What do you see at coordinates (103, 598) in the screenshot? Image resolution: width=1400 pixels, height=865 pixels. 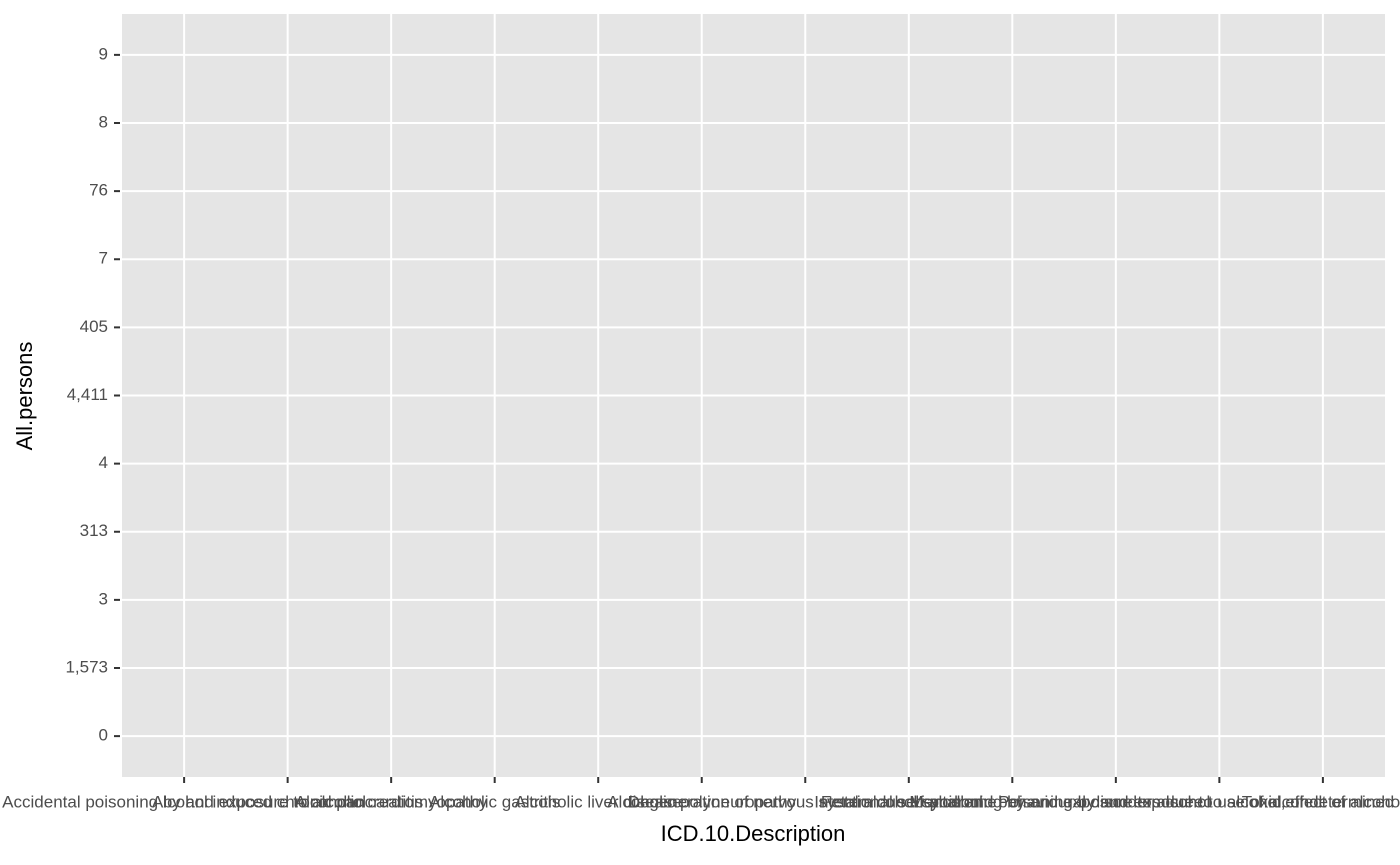 I see `y-tick-label: 3` at bounding box center [103, 598].